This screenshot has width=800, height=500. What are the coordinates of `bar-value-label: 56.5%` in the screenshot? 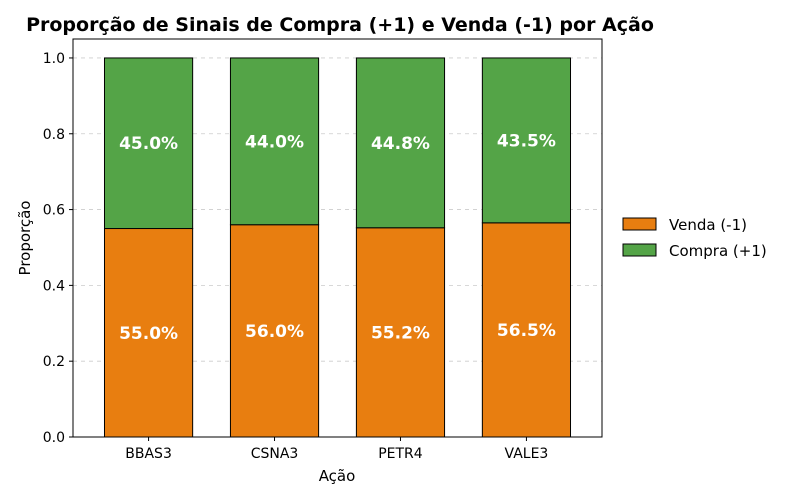 It's located at (526, 331).